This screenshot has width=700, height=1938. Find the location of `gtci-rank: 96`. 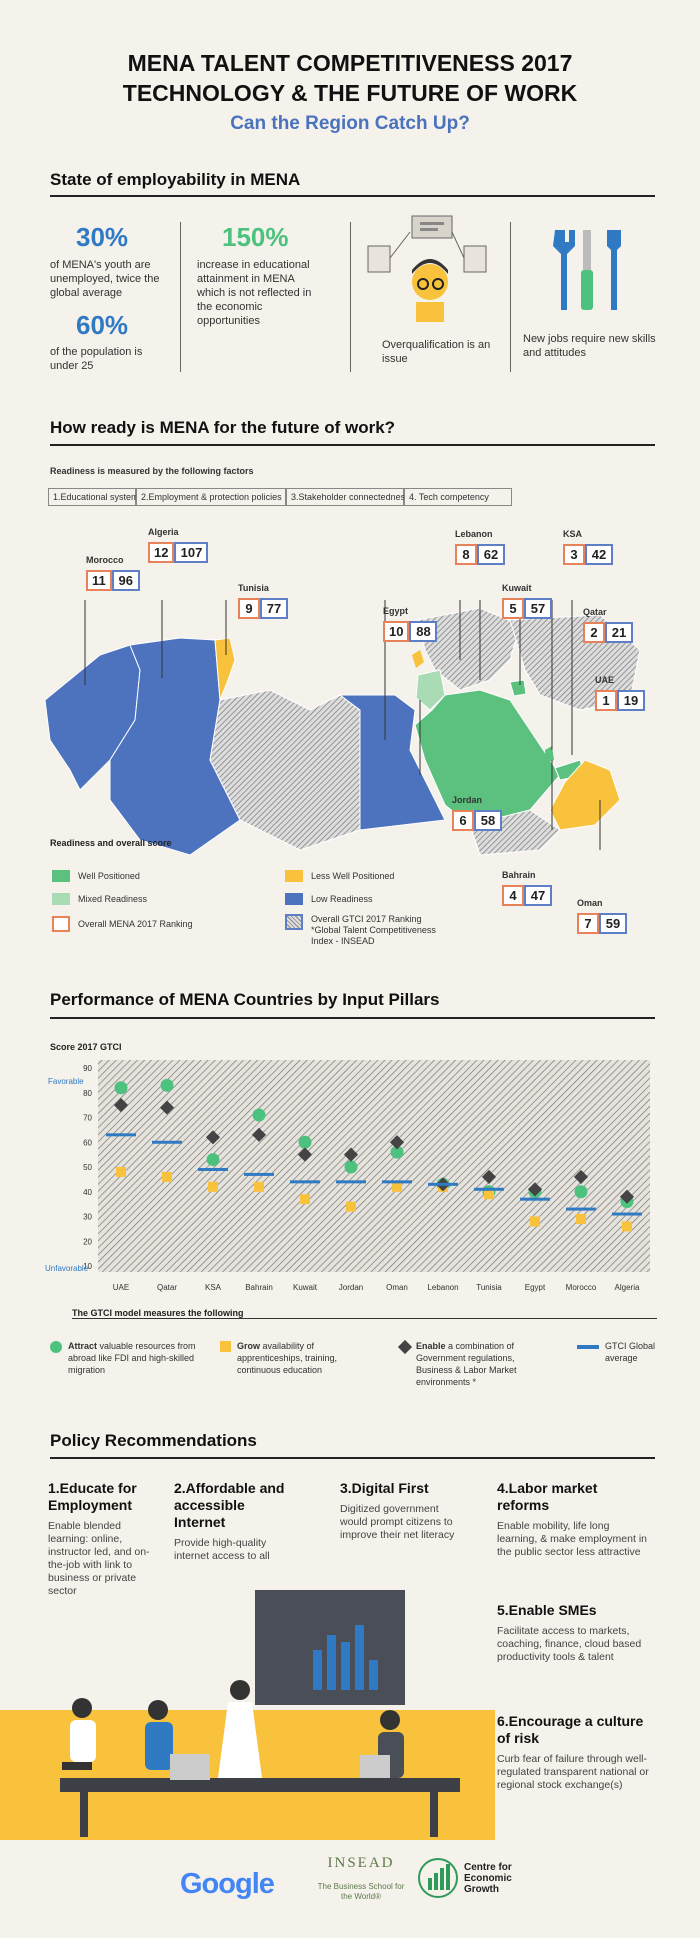

gtci-rank: 96 is located at coordinates (125, 580).